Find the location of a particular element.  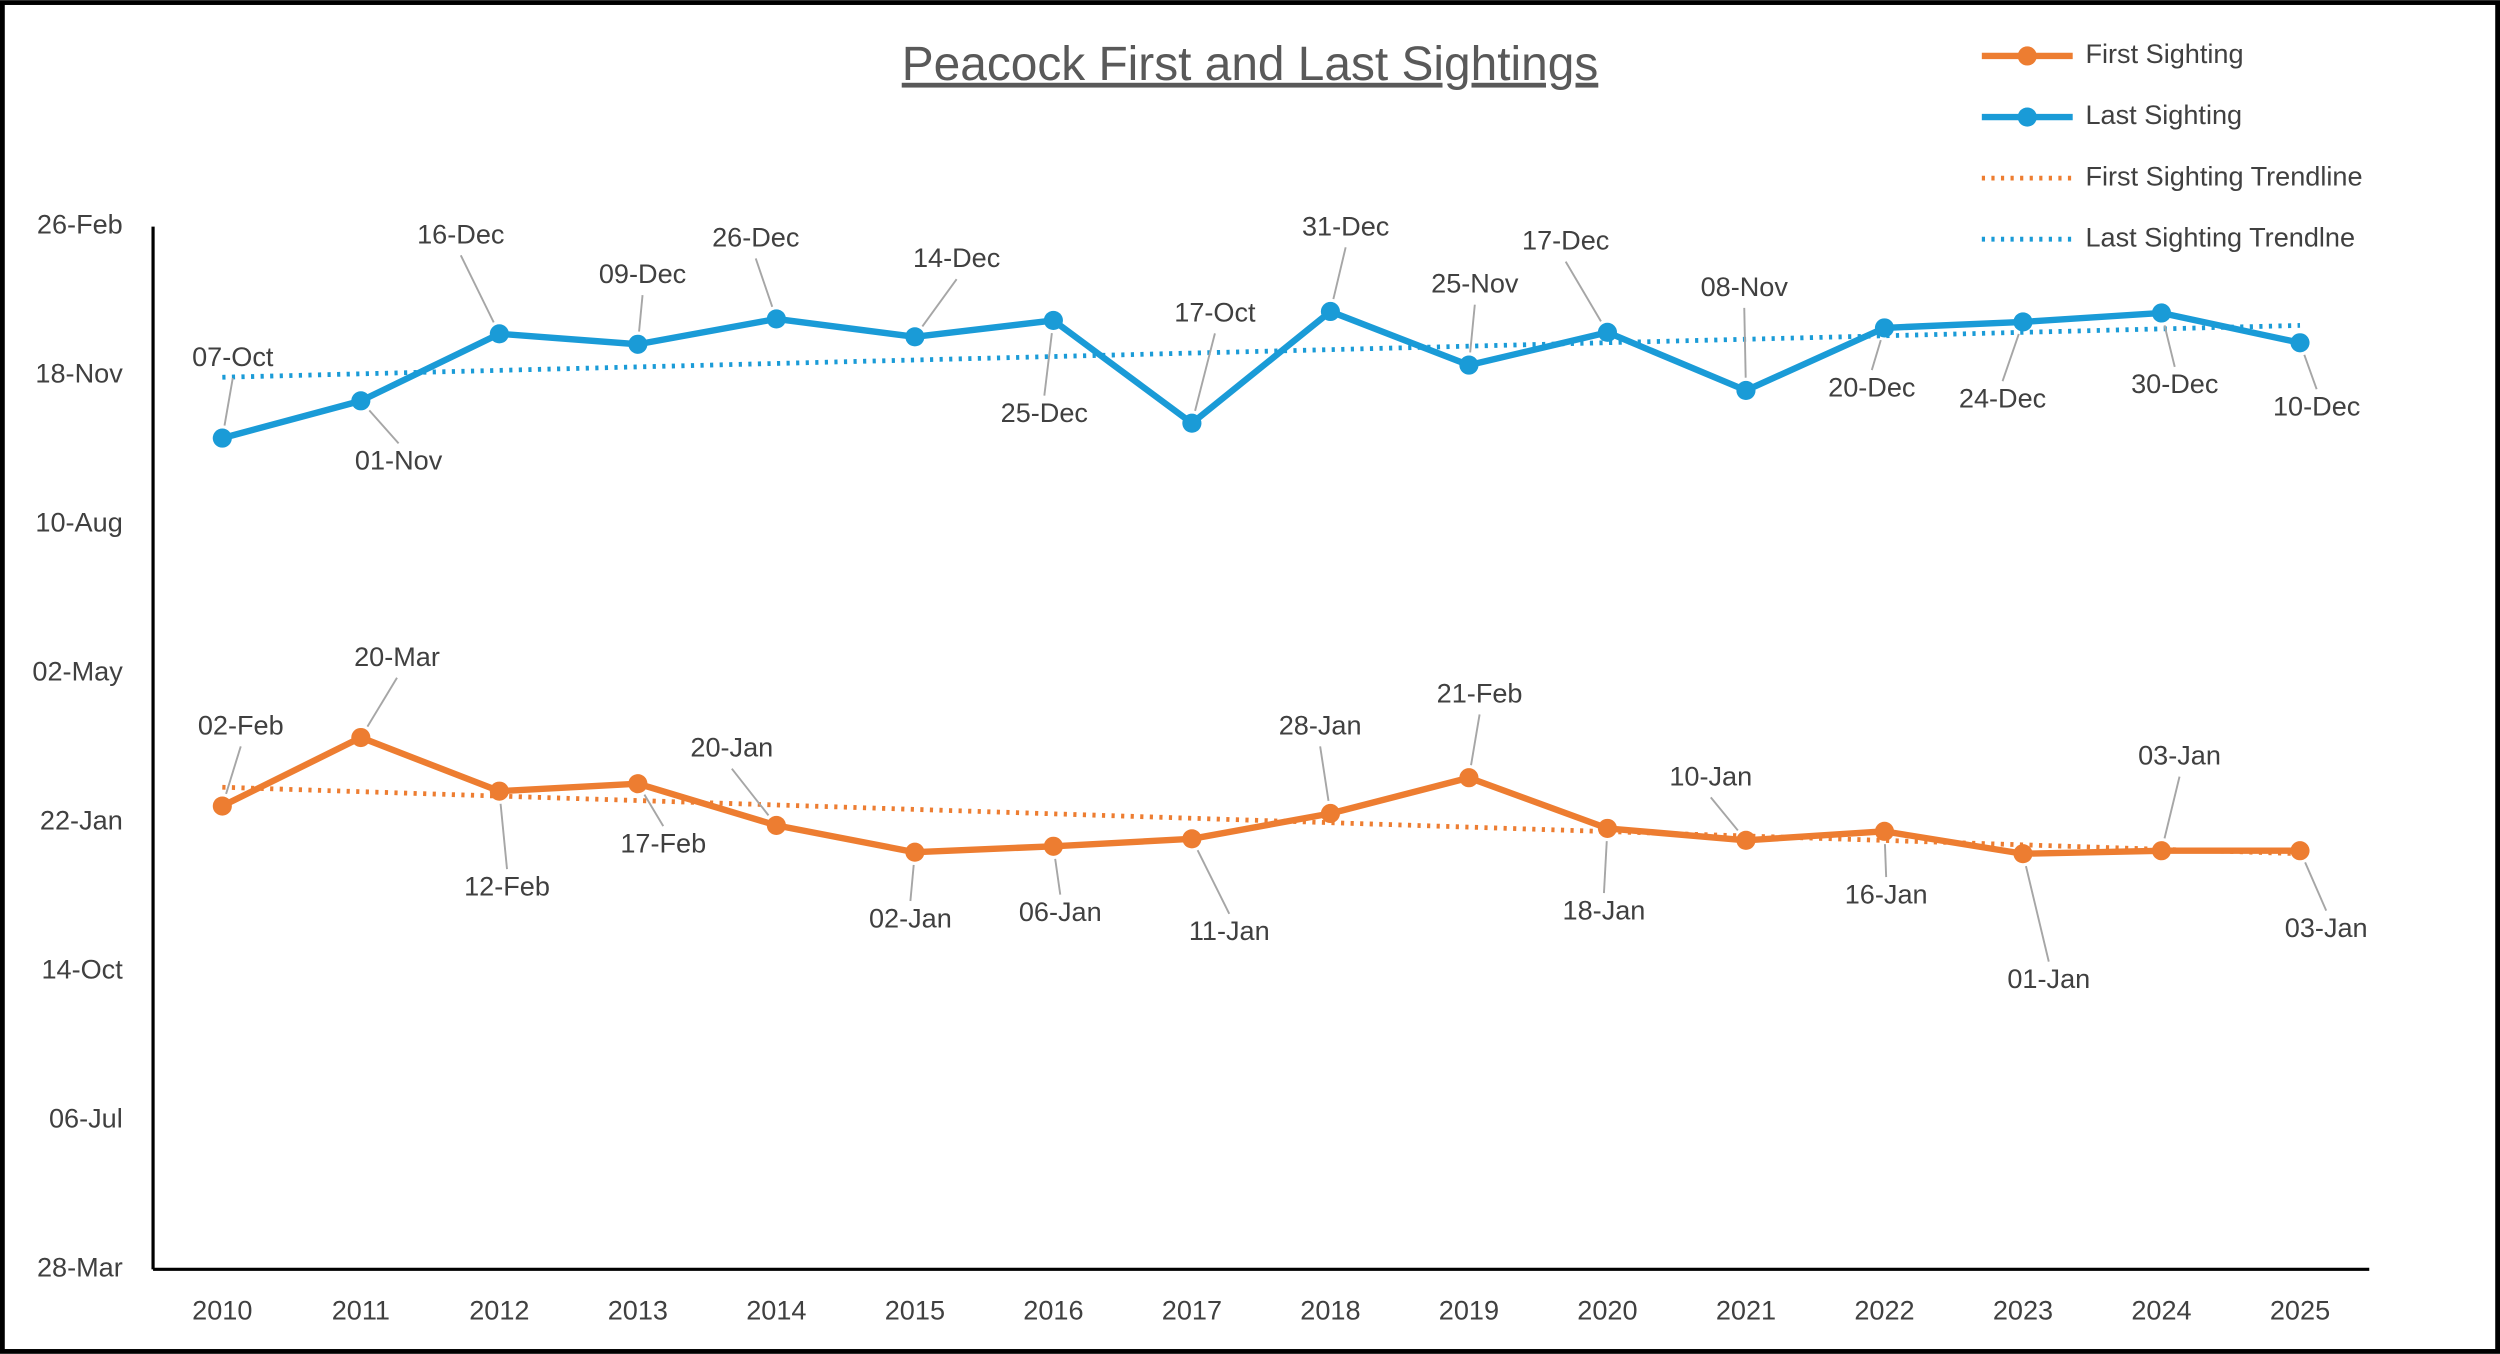

data-label: 14-Dec is located at coordinates (956, 257).